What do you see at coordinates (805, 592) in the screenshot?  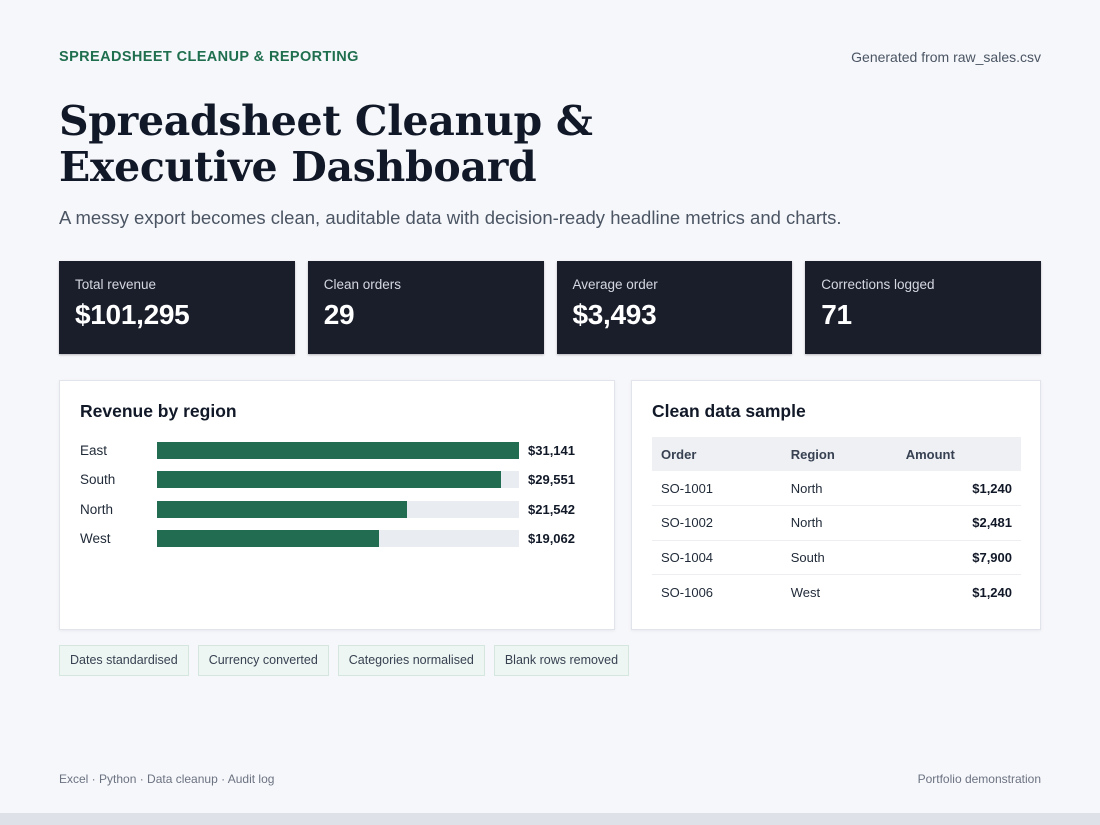 I see `cell-region: West` at bounding box center [805, 592].